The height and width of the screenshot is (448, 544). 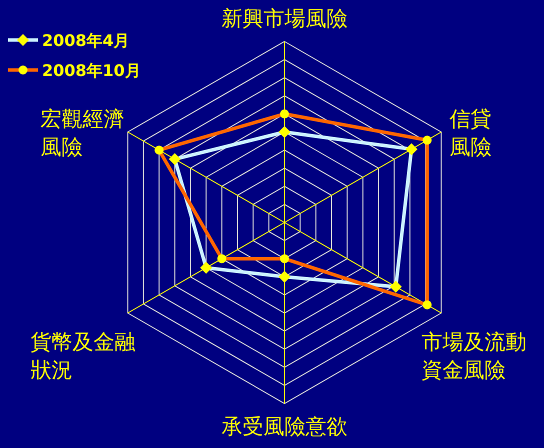 I want to click on category-label: 新興市場風險, so click(x=285, y=18).